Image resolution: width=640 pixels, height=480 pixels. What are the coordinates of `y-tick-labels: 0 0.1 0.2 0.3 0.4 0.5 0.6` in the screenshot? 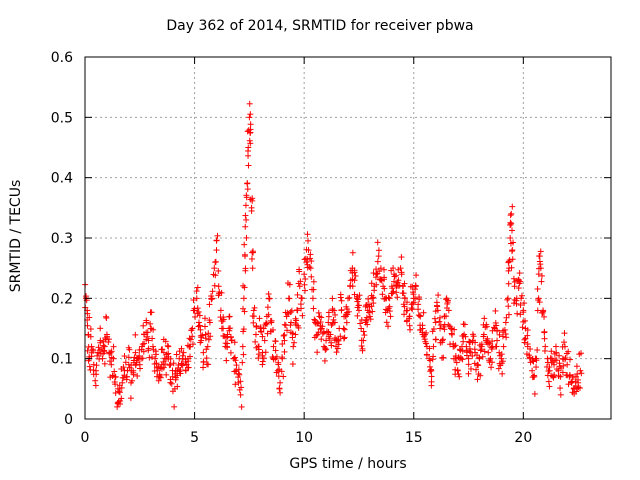 It's located at (62, 239).